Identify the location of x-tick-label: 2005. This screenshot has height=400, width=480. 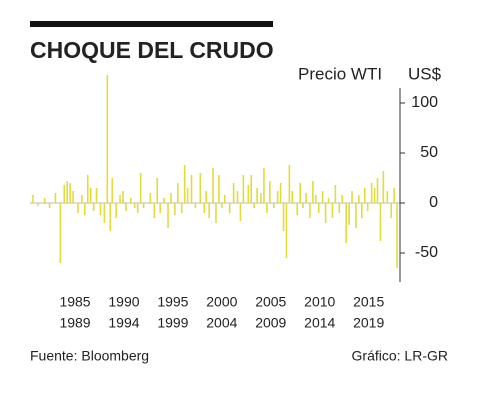
(270, 302).